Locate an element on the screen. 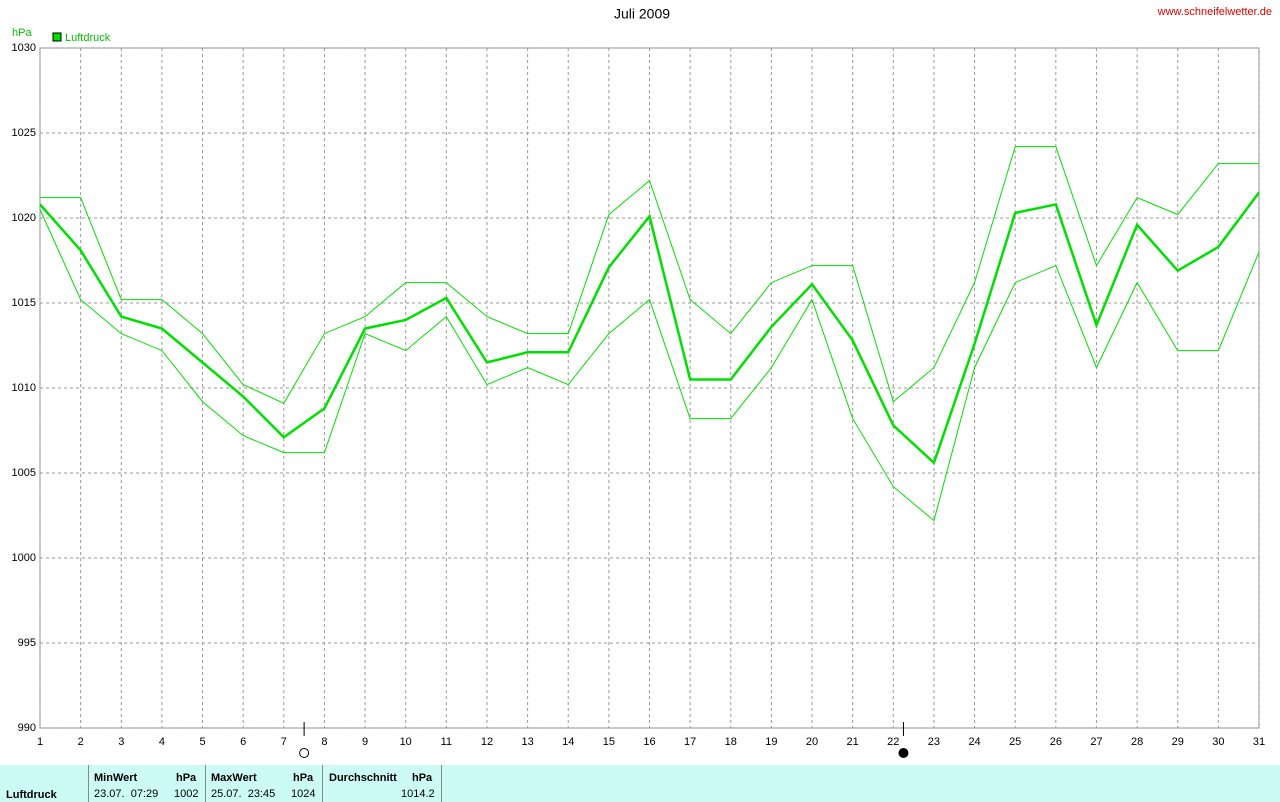 Image resolution: width=1280 pixels, height=802 pixels. x-tick-label: 27 is located at coordinates (1096, 742).